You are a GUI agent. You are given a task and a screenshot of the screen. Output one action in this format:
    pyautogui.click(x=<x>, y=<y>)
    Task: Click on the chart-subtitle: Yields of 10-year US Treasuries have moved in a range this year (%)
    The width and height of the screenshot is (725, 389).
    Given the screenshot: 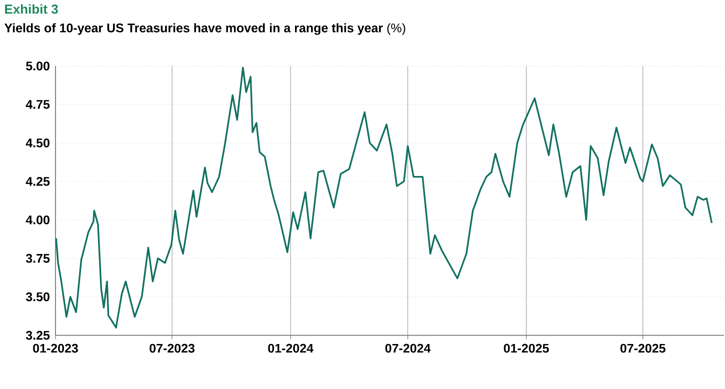 What is the action you would take?
    pyautogui.click(x=205, y=29)
    